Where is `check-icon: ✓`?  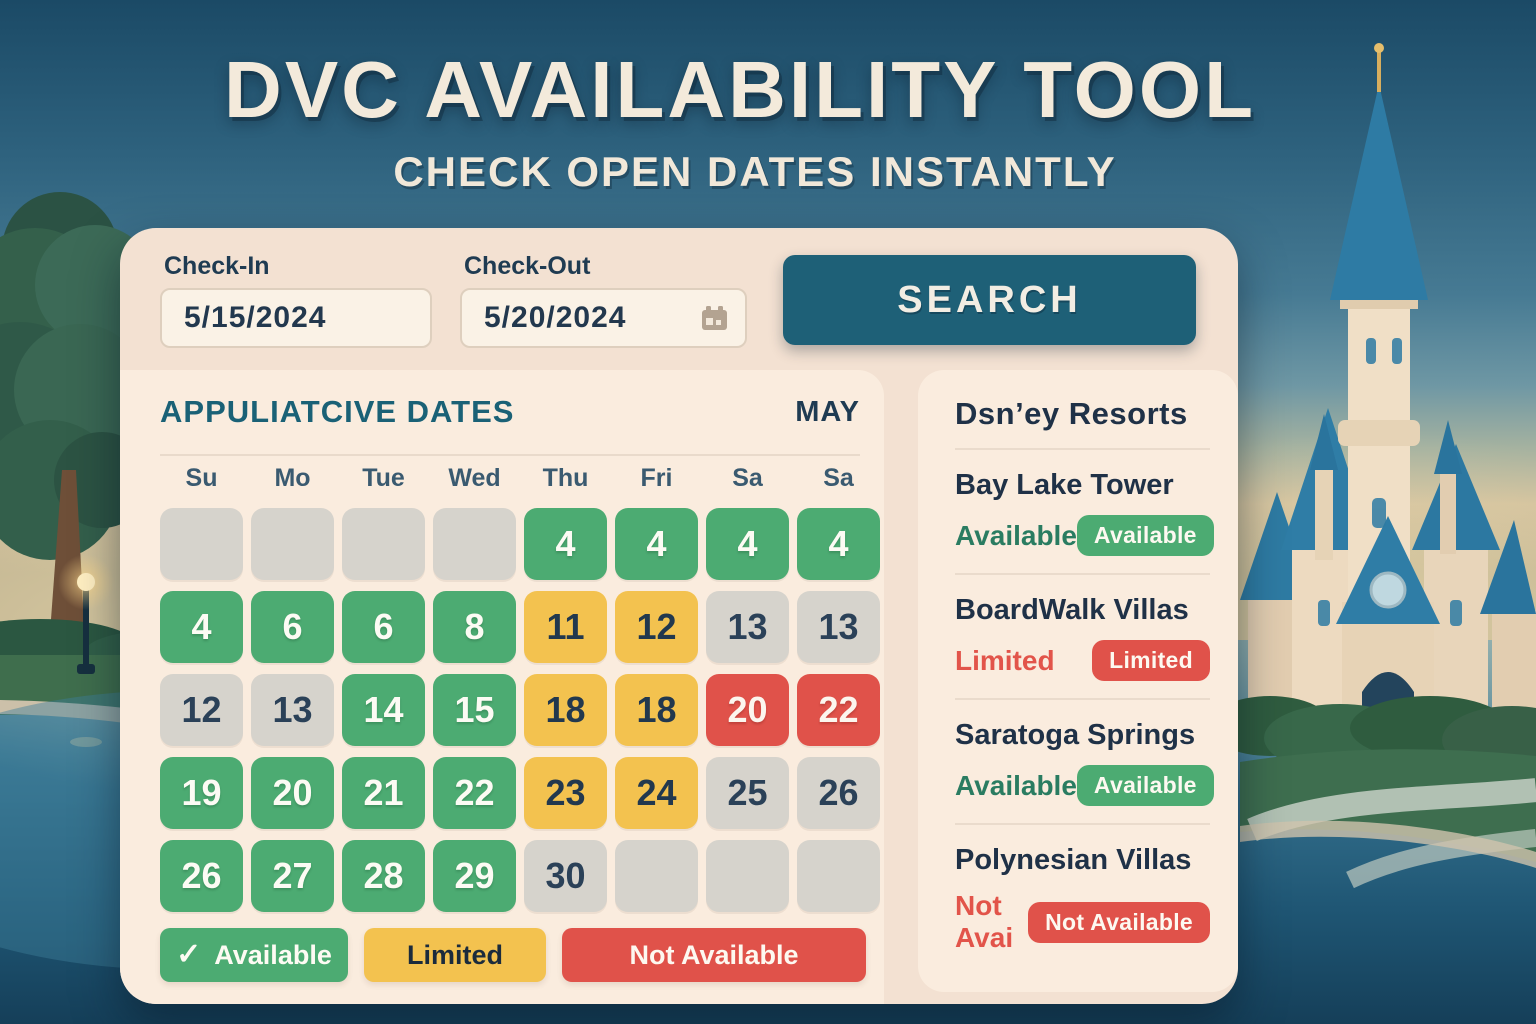 check-icon: ✓ is located at coordinates (189, 954).